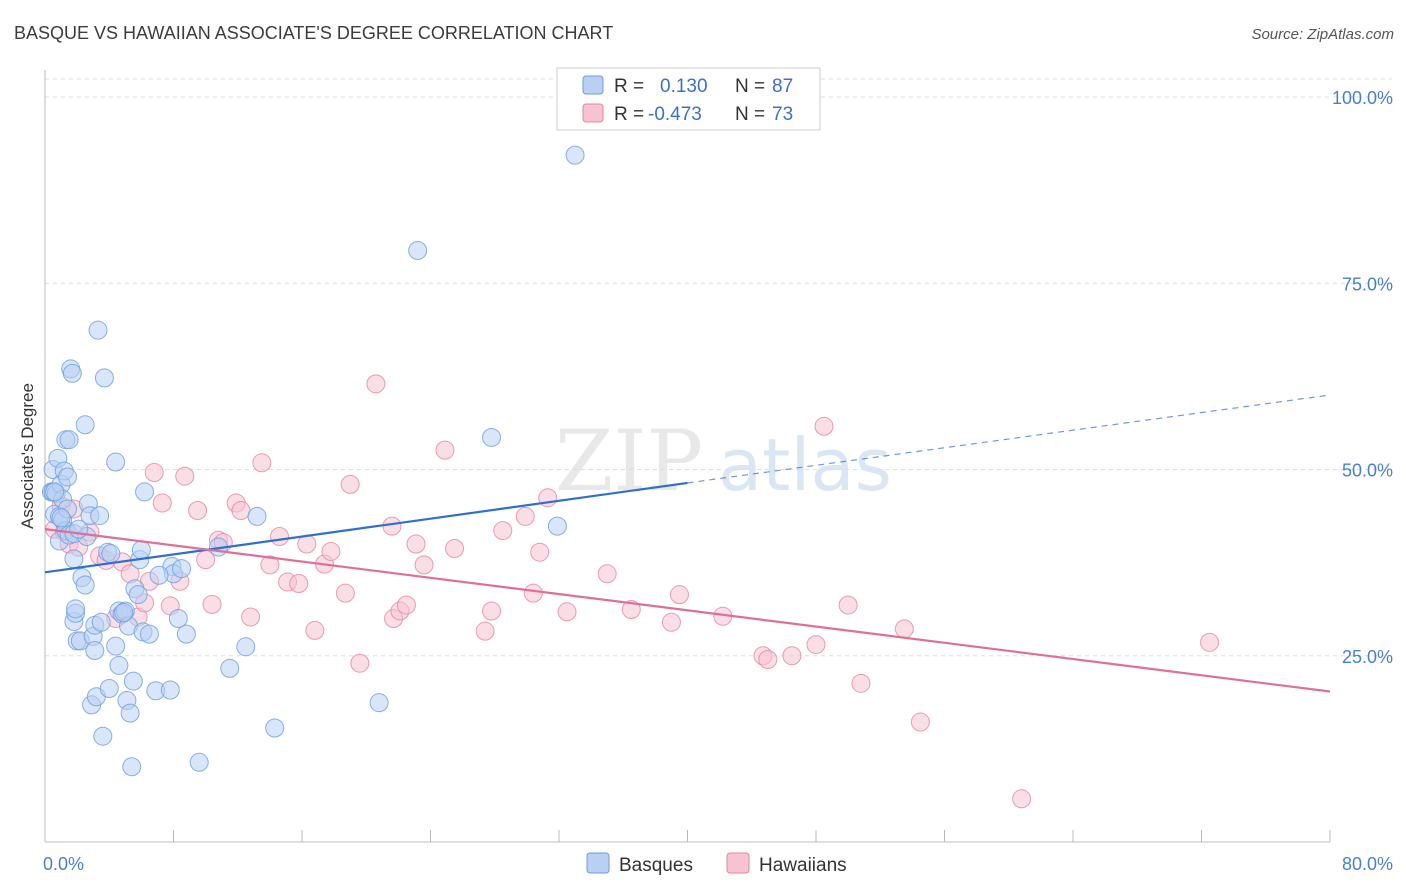 This screenshot has height=892, width=1406. I want to click on x-tick-label: 0.0%, so click(63, 864).